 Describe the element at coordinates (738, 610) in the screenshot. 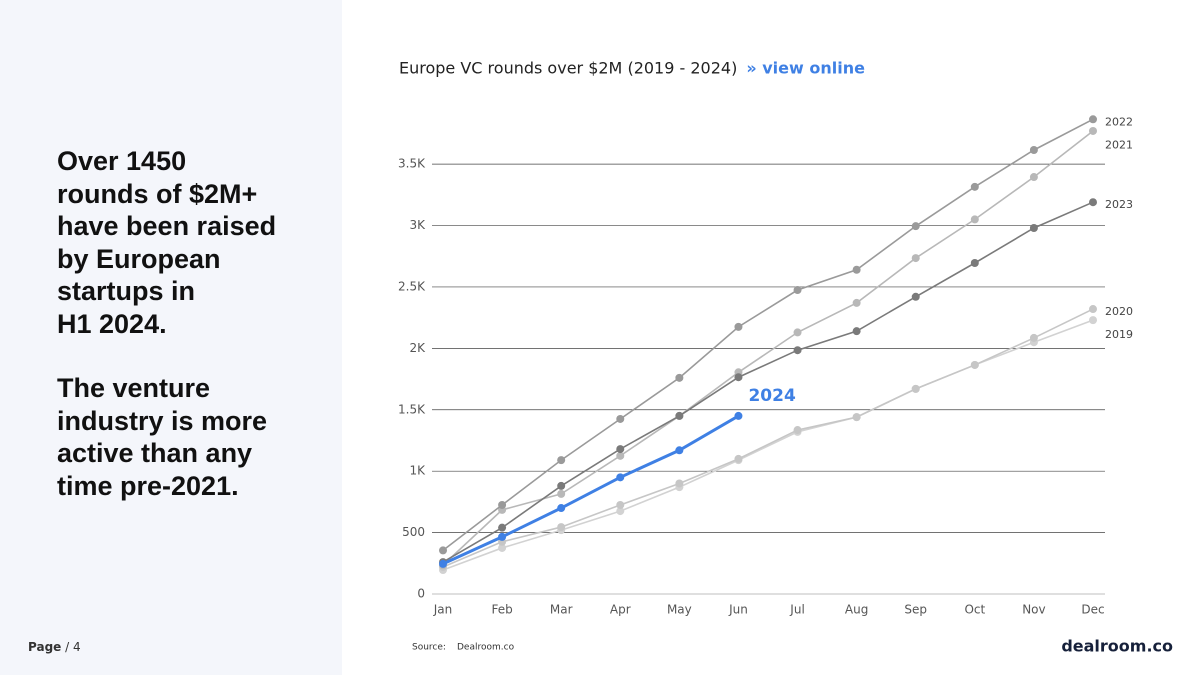

I see `x-tick-label: Jun` at that location.